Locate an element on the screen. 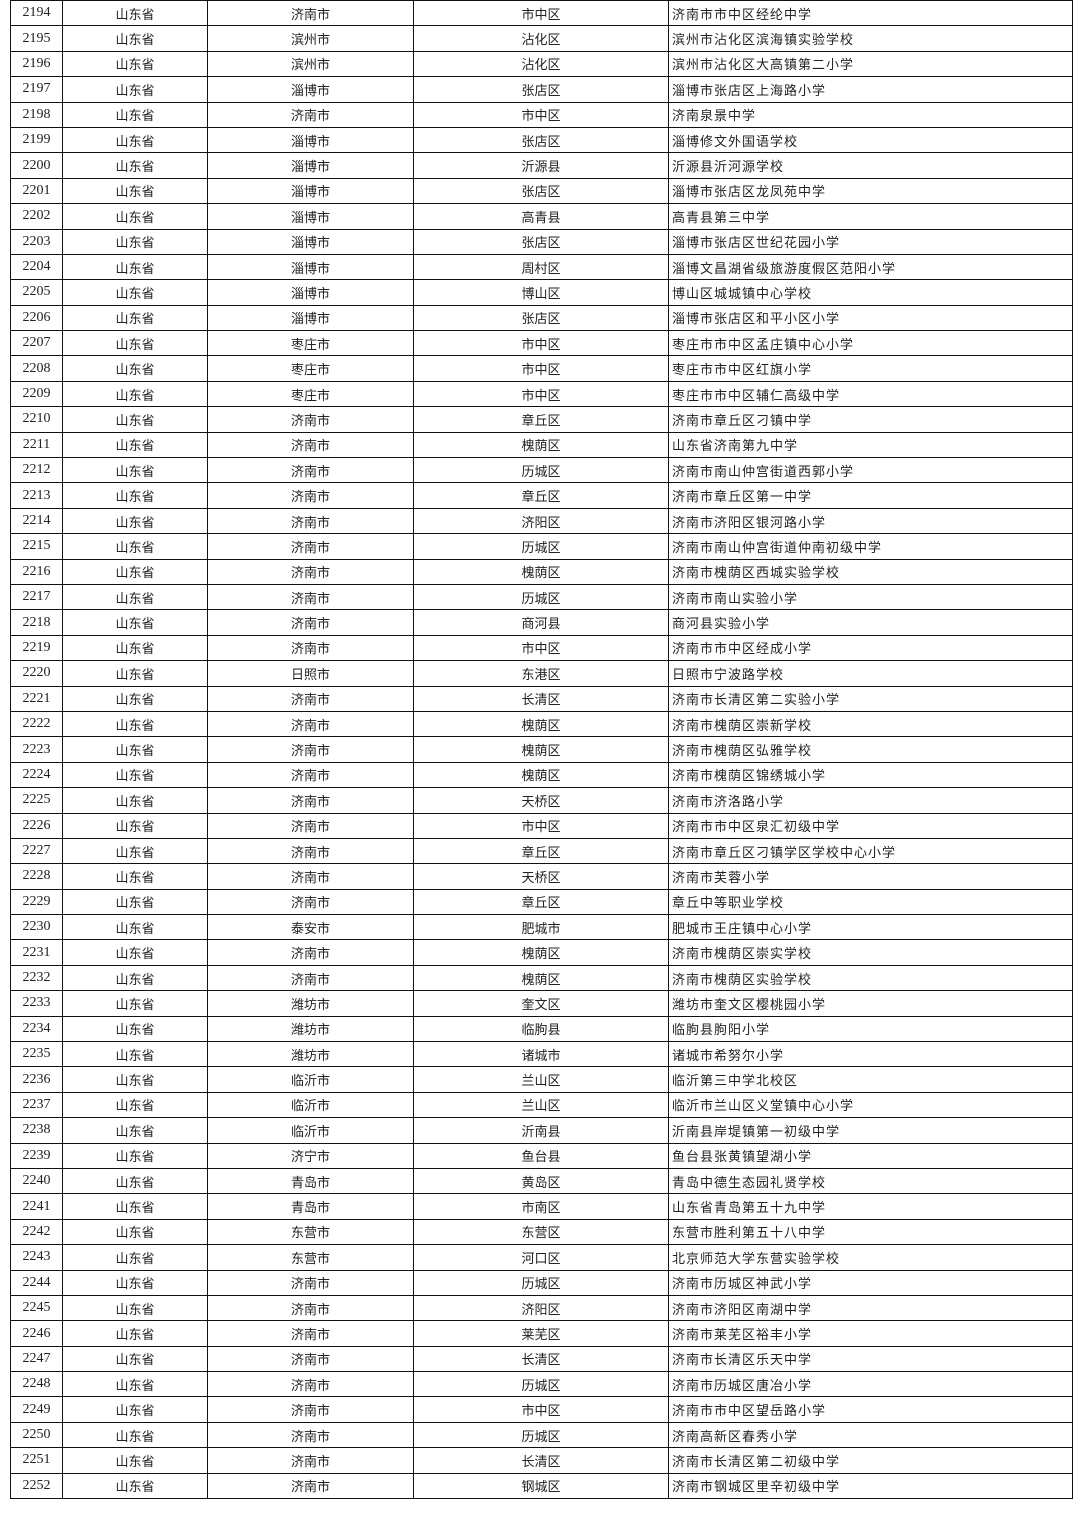 The image size is (1080, 1539). row-number-cell: 2214 is located at coordinates (36, 521).